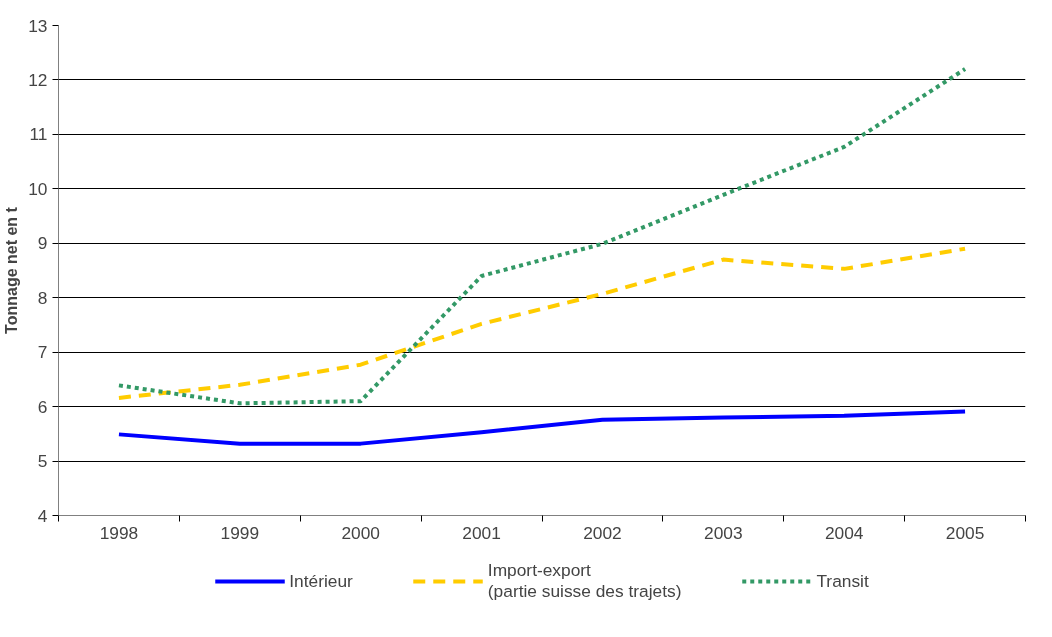 This screenshot has height=637, width=1052. I want to click on x-tick-label: 1999, so click(240, 532).